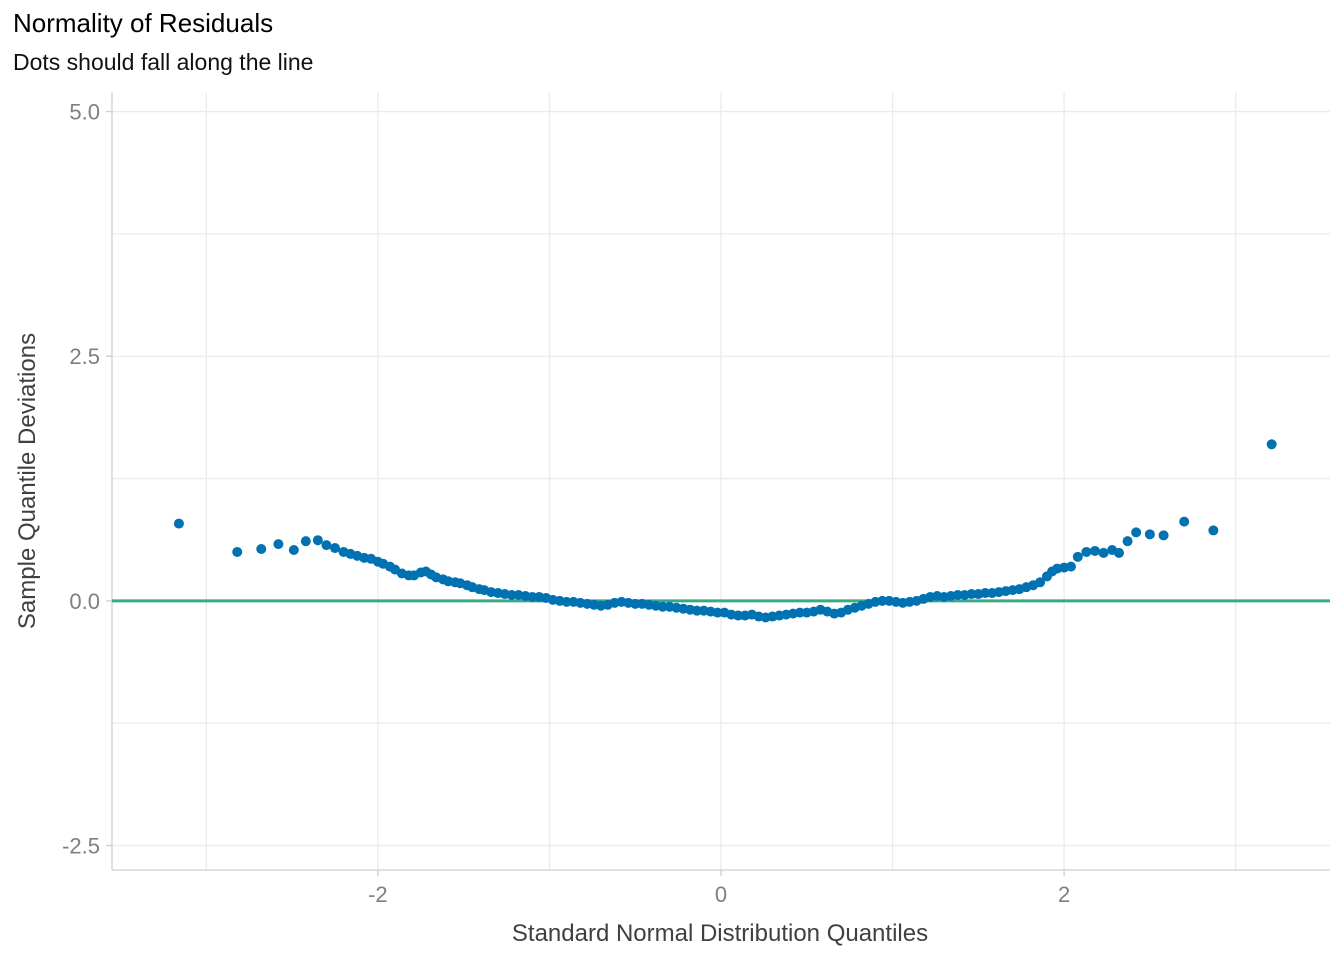 This screenshot has height=960, width=1344. What do you see at coordinates (143, 23) in the screenshot?
I see `chart-title: Normality of Residuals` at bounding box center [143, 23].